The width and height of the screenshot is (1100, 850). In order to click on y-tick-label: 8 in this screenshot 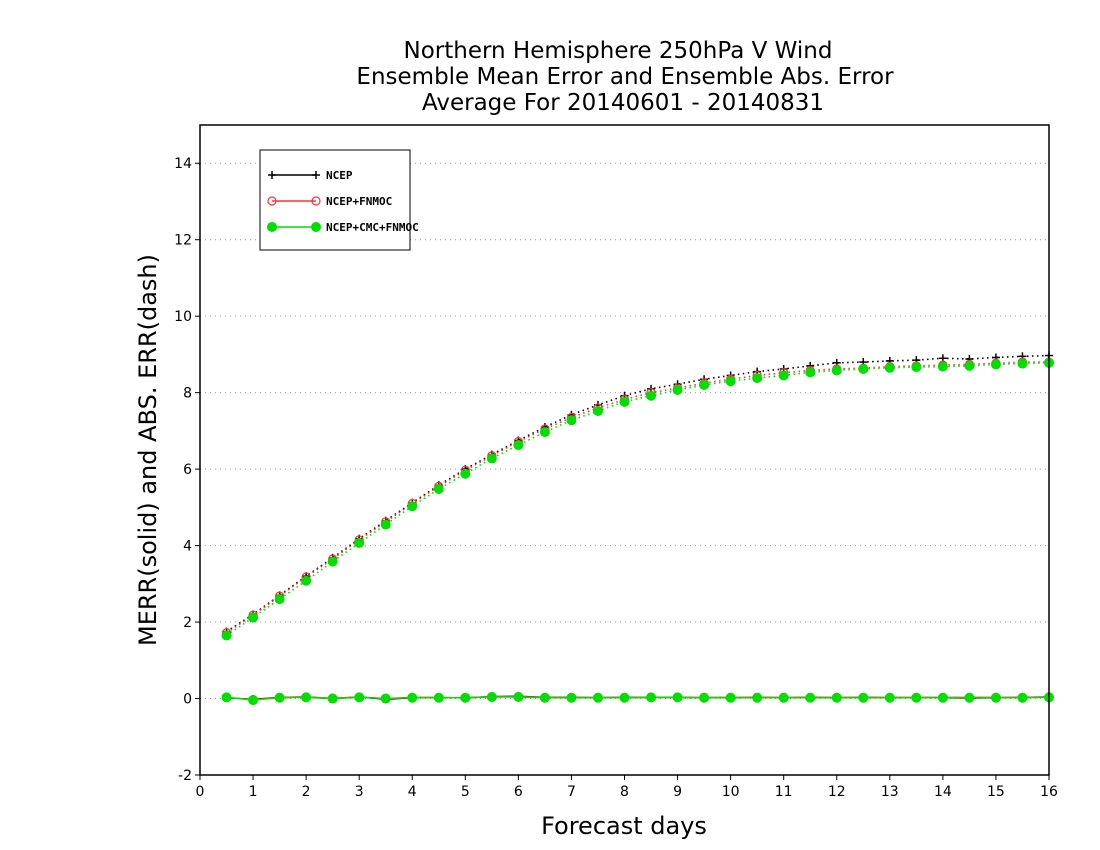, I will do `click(187, 394)`.